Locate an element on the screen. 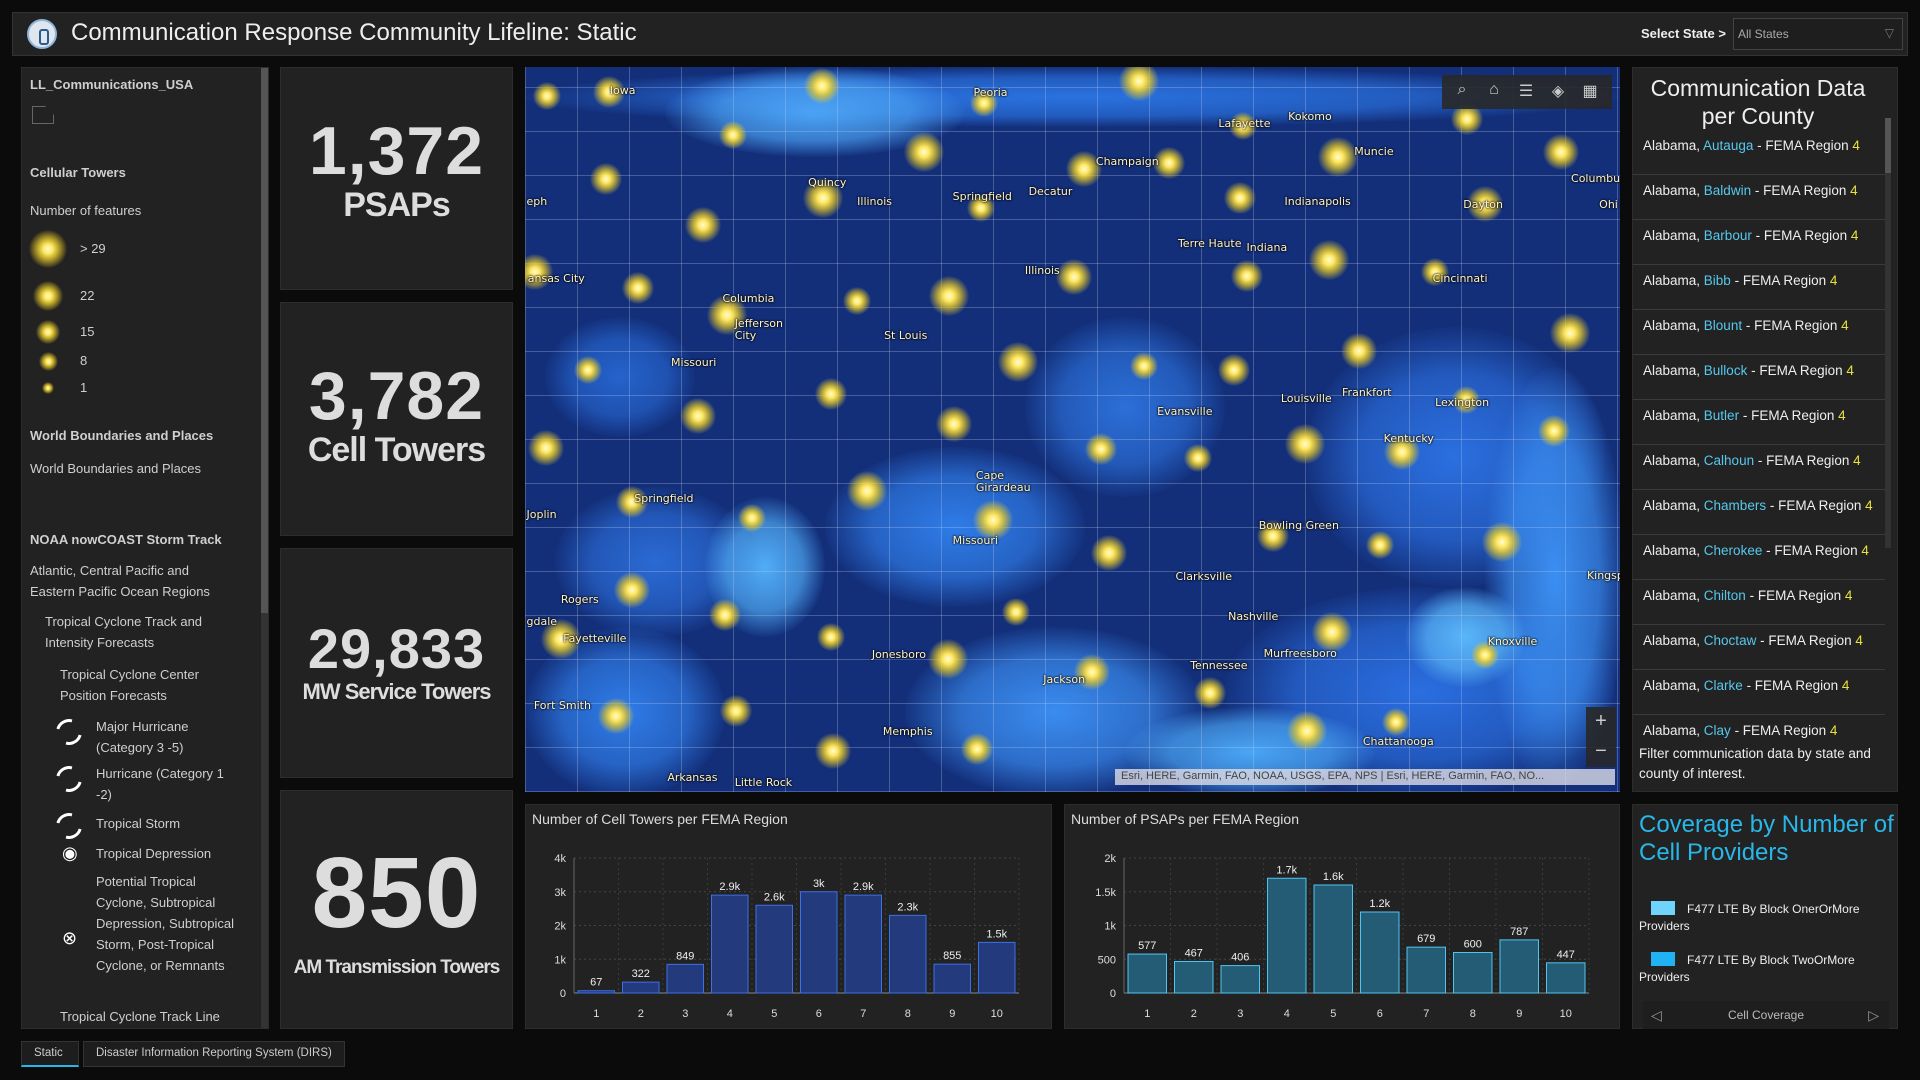  county-list-item: Alabama, Calhoun - FEMA Region 4 is located at coordinates (1759, 467).